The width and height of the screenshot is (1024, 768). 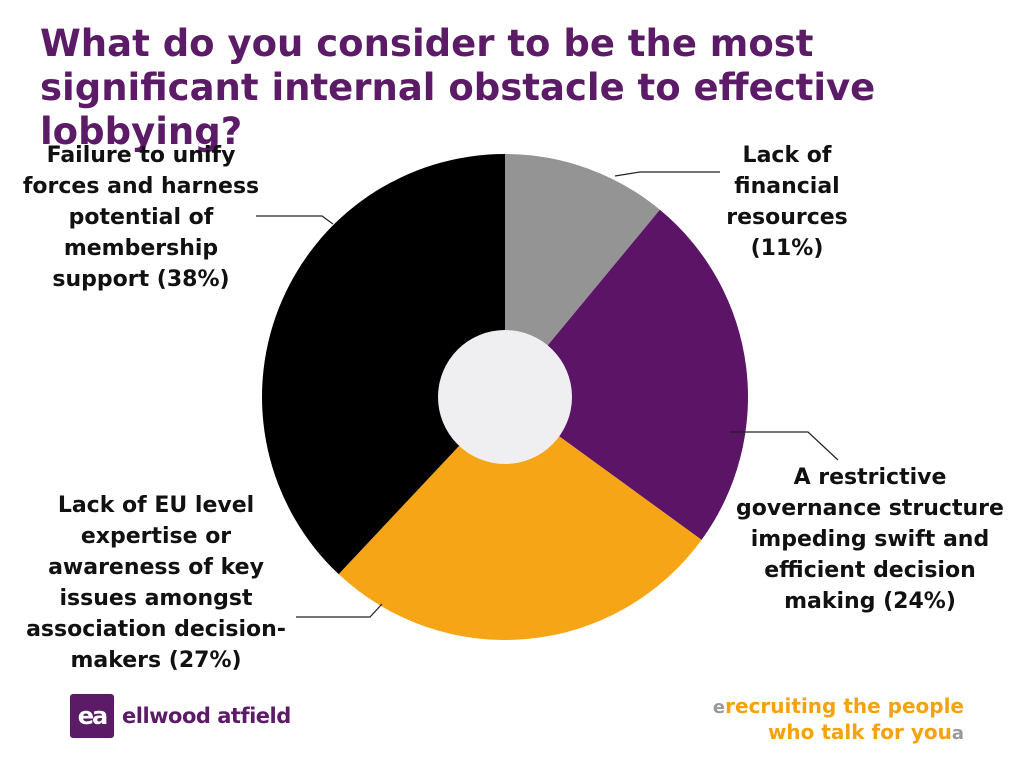 I want to click on slice-label-financial-resources: Lack of financial resources (11%), so click(x=787, y=202).